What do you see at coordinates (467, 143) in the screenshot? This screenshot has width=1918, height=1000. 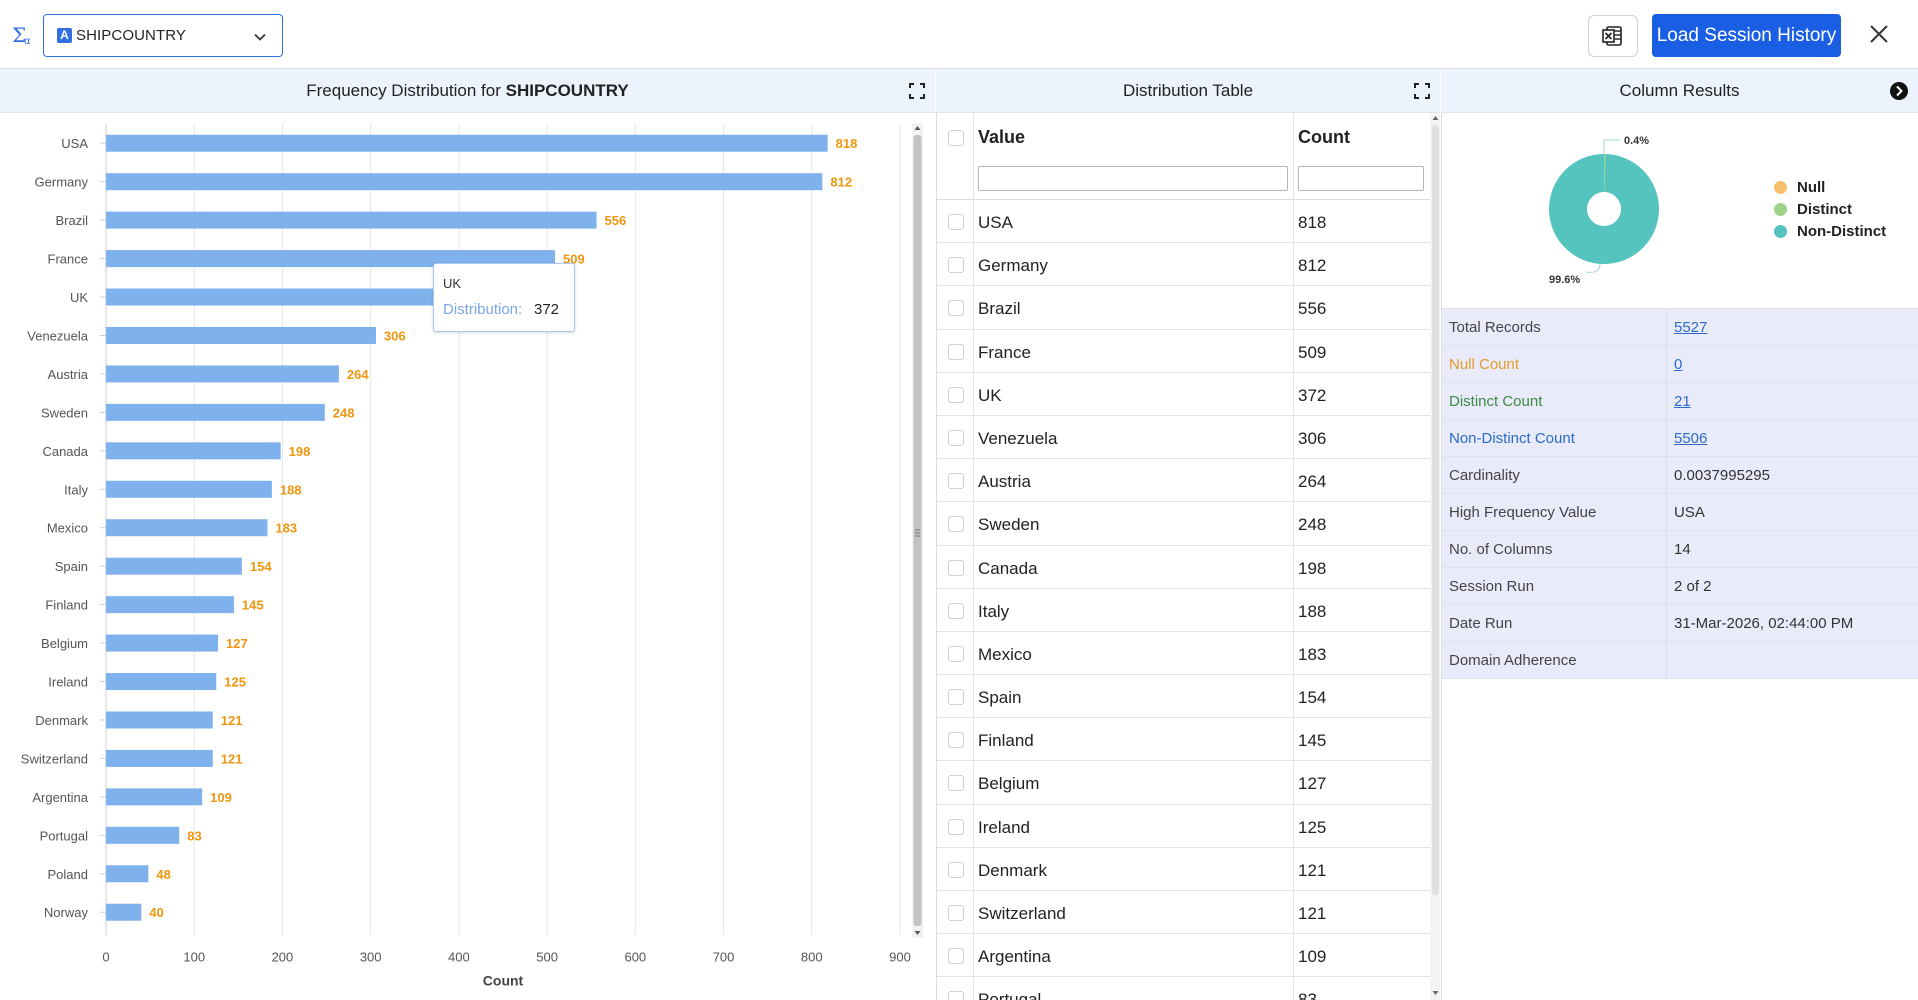 I see `bar-usa` at bounding box center [467, 143].